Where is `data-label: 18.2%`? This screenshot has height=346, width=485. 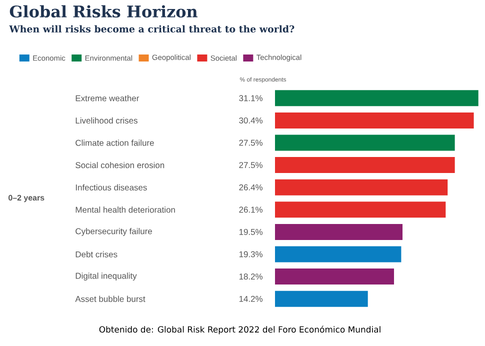
data-label: 18.2% is located at coordinates (251, 277).